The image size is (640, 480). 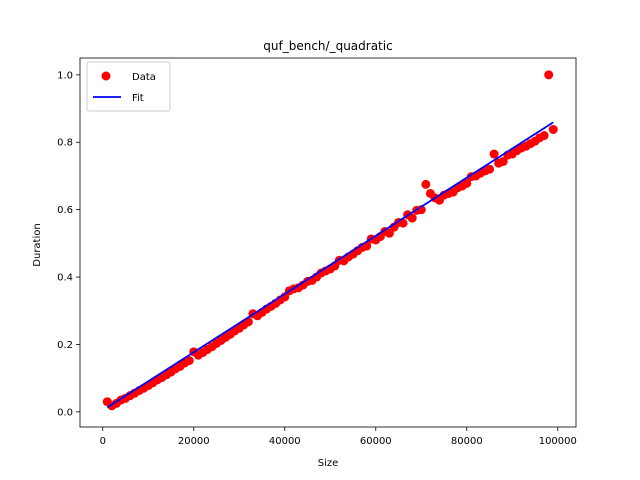 What do you see at coordinates (65, 345) in the screenshot?
I see `y-tick-label: 0.2` at bounding box center [65, 345].